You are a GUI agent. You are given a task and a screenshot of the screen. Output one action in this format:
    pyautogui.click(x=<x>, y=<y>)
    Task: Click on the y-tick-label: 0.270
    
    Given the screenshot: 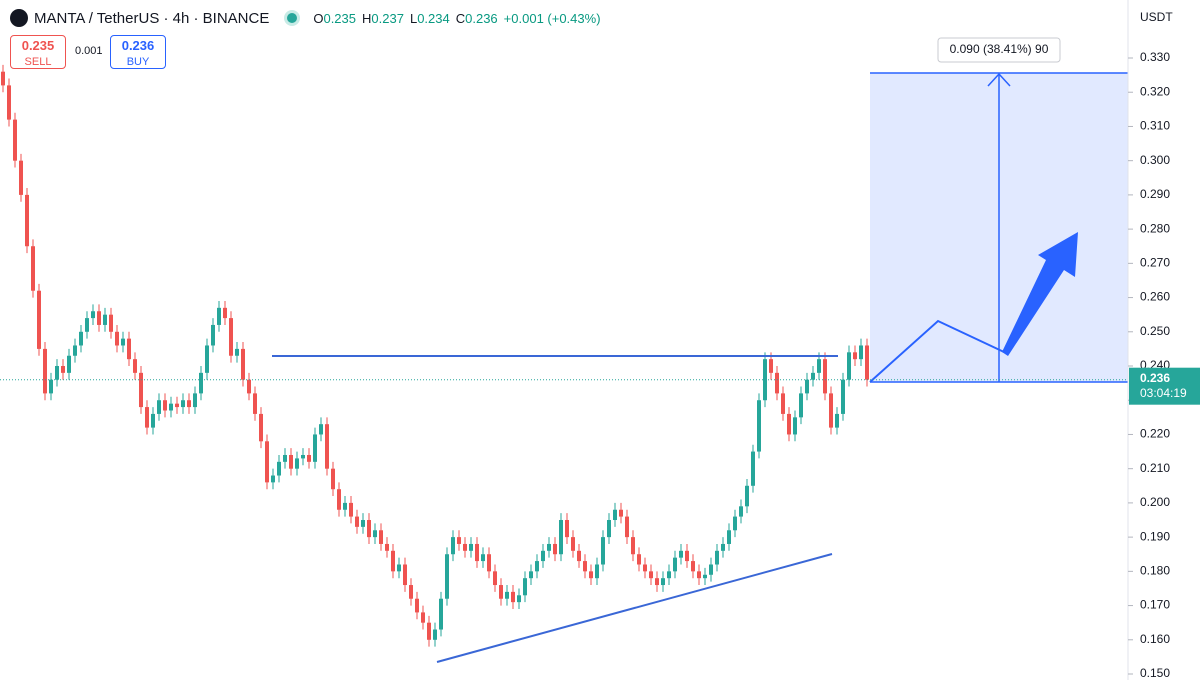 What is the action you would take?
    pyautogui.click(x=1155, y=263)
    